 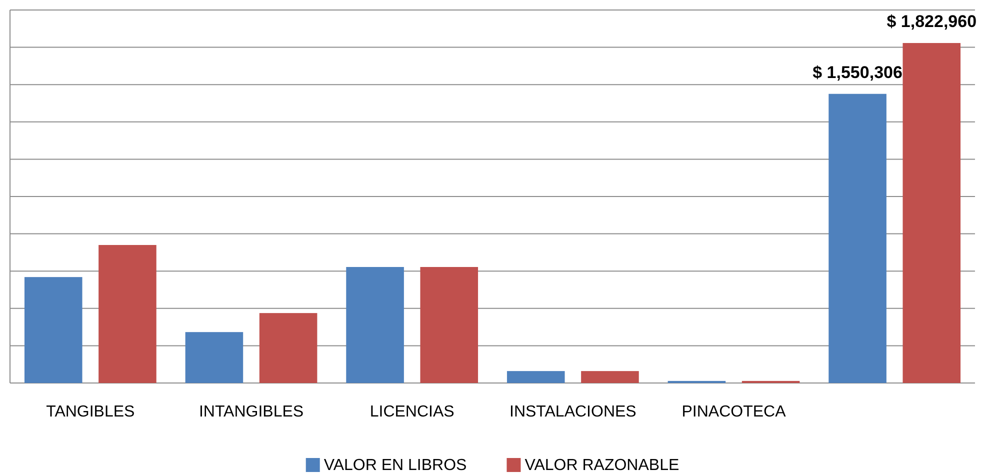 I want to click on data-label: $ 1,550,306, so click(x=857, y=72).